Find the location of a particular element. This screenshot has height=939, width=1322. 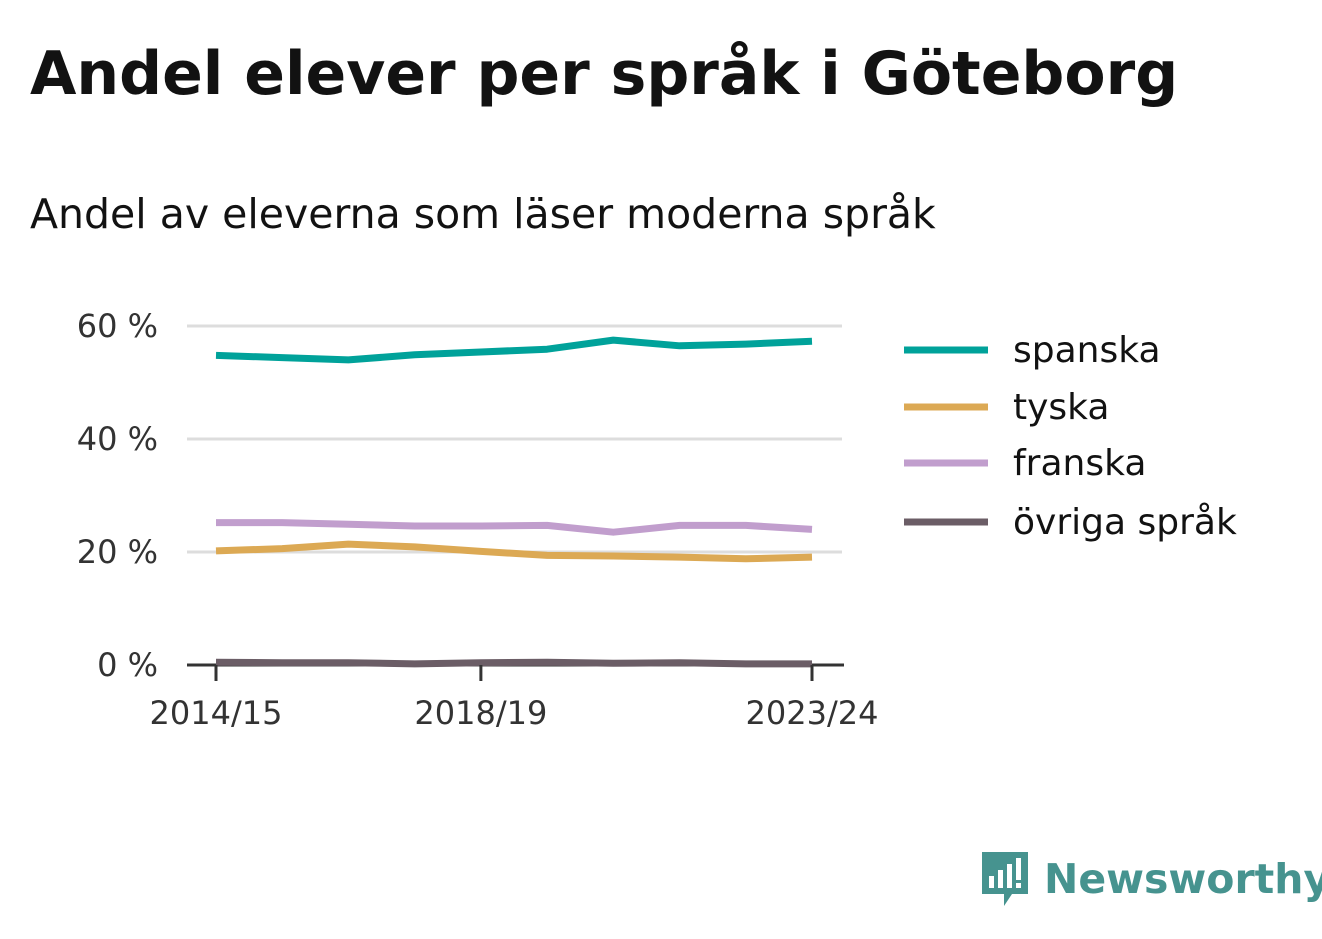

legend-label: tyska is located at coordinates (1061, 407).